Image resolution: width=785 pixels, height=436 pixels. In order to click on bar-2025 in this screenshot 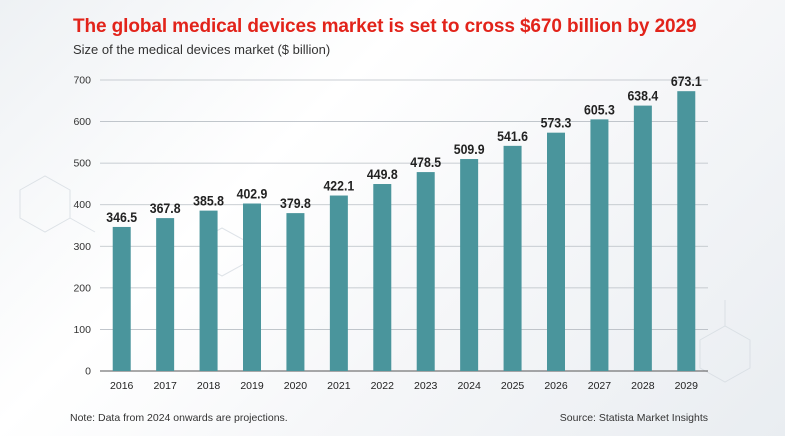, I will do `click(512, 258)`.